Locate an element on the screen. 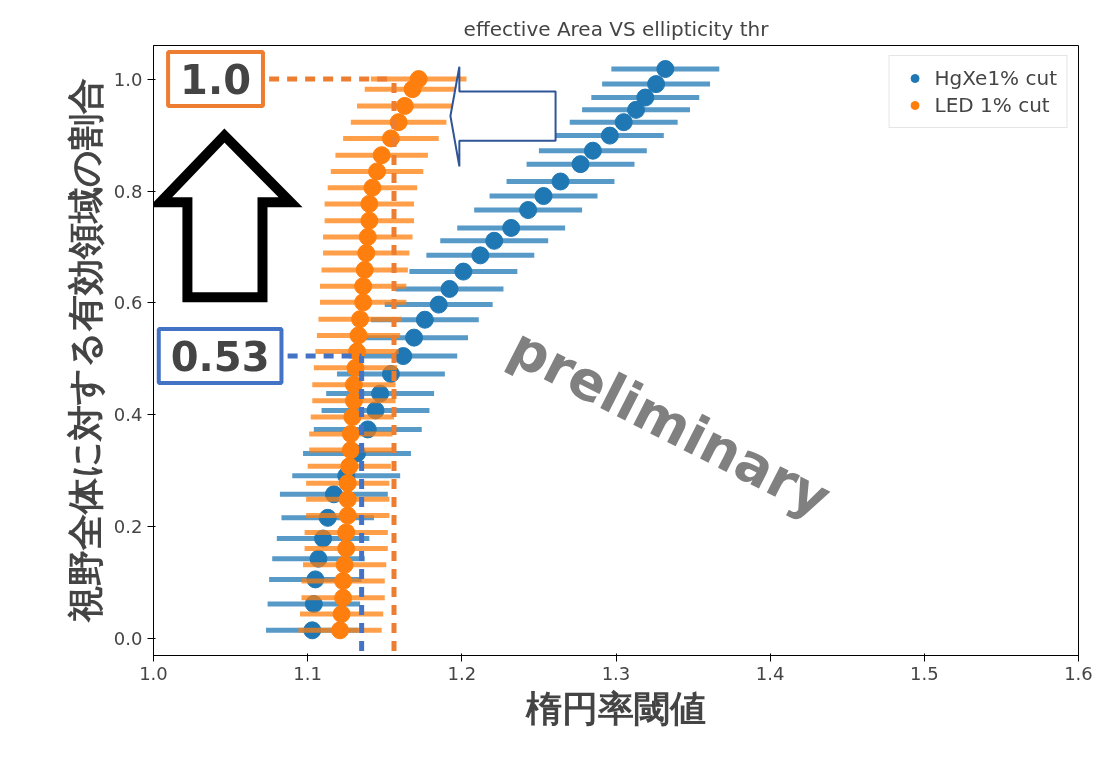 This screenshot has width=1099, height=758. legend-label: LED 1% cut is located at coordinates (992, 105).